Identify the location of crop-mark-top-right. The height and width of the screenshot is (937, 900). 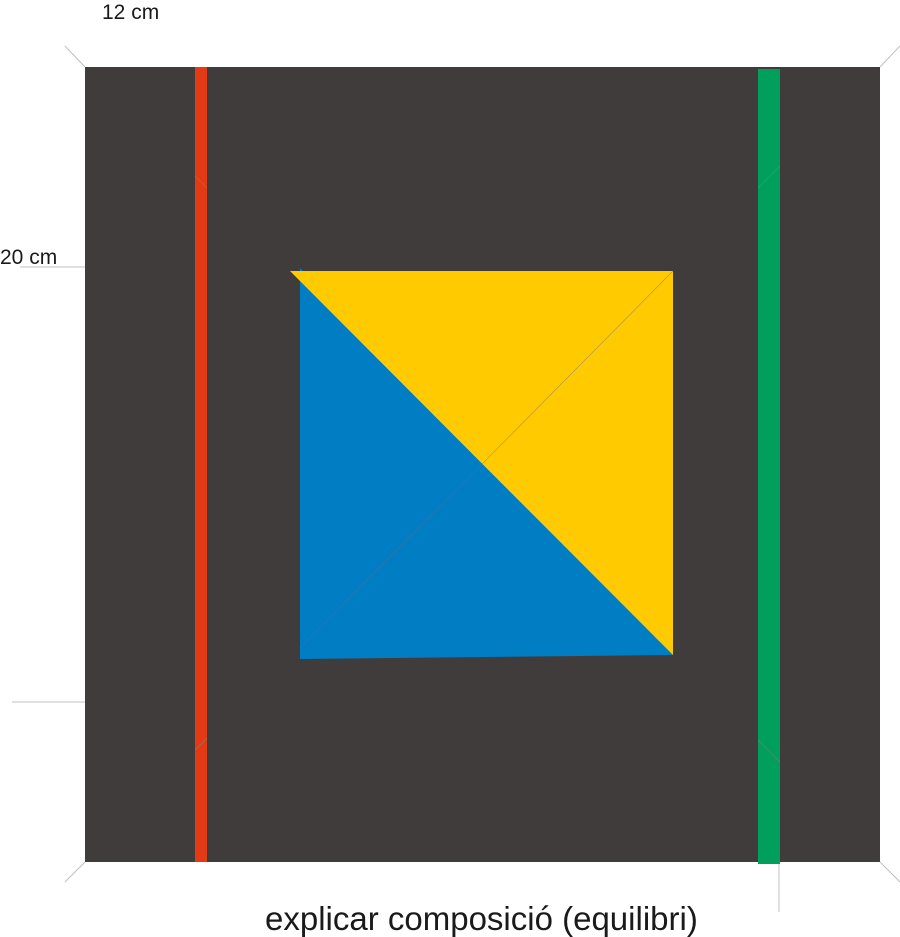
(889, 56).